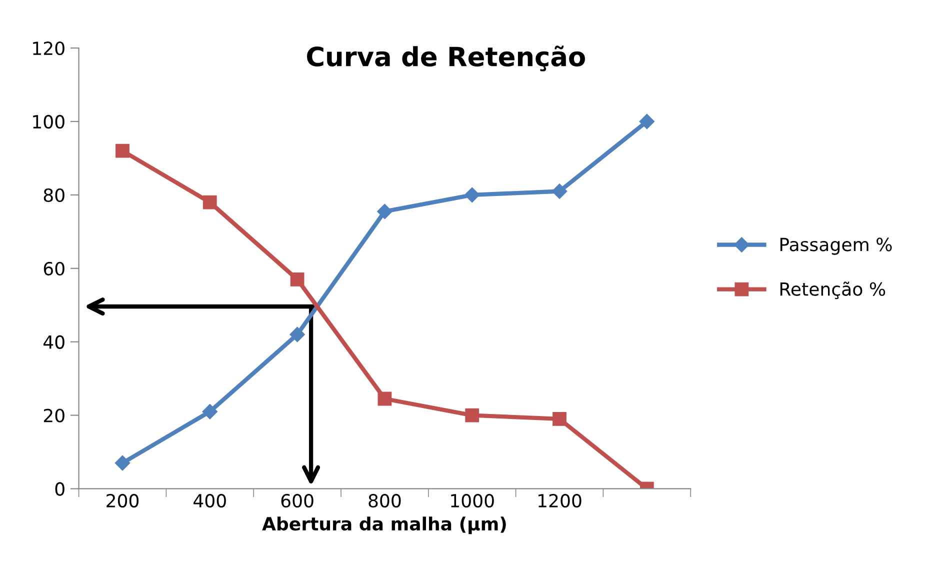 The image size is (927, 565). I want to click on y-tick-label: 60, so click(54, 269).